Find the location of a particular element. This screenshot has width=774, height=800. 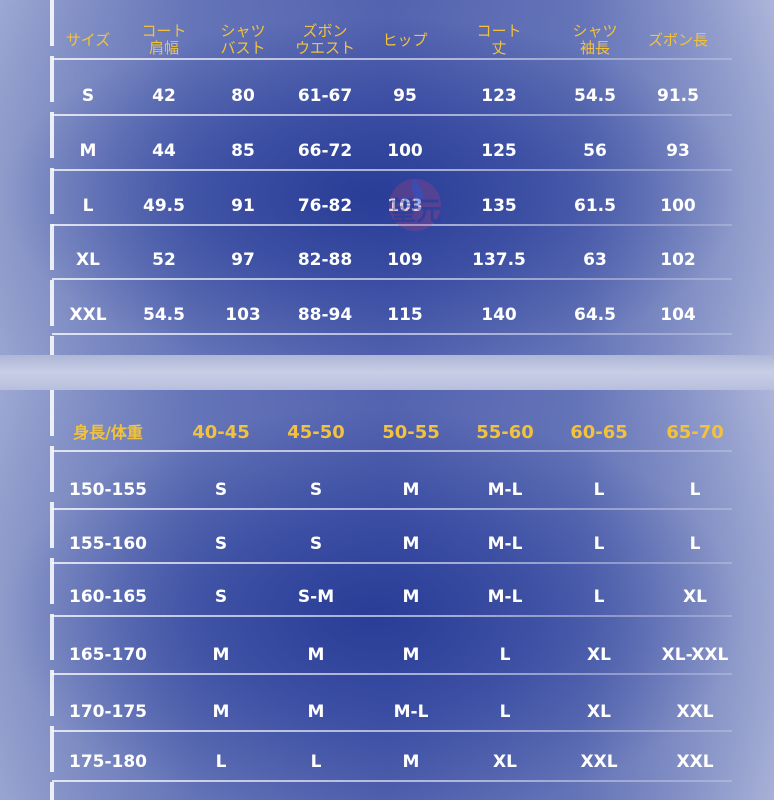

row-label-cell: XXL is located at coordinates (88, 315).